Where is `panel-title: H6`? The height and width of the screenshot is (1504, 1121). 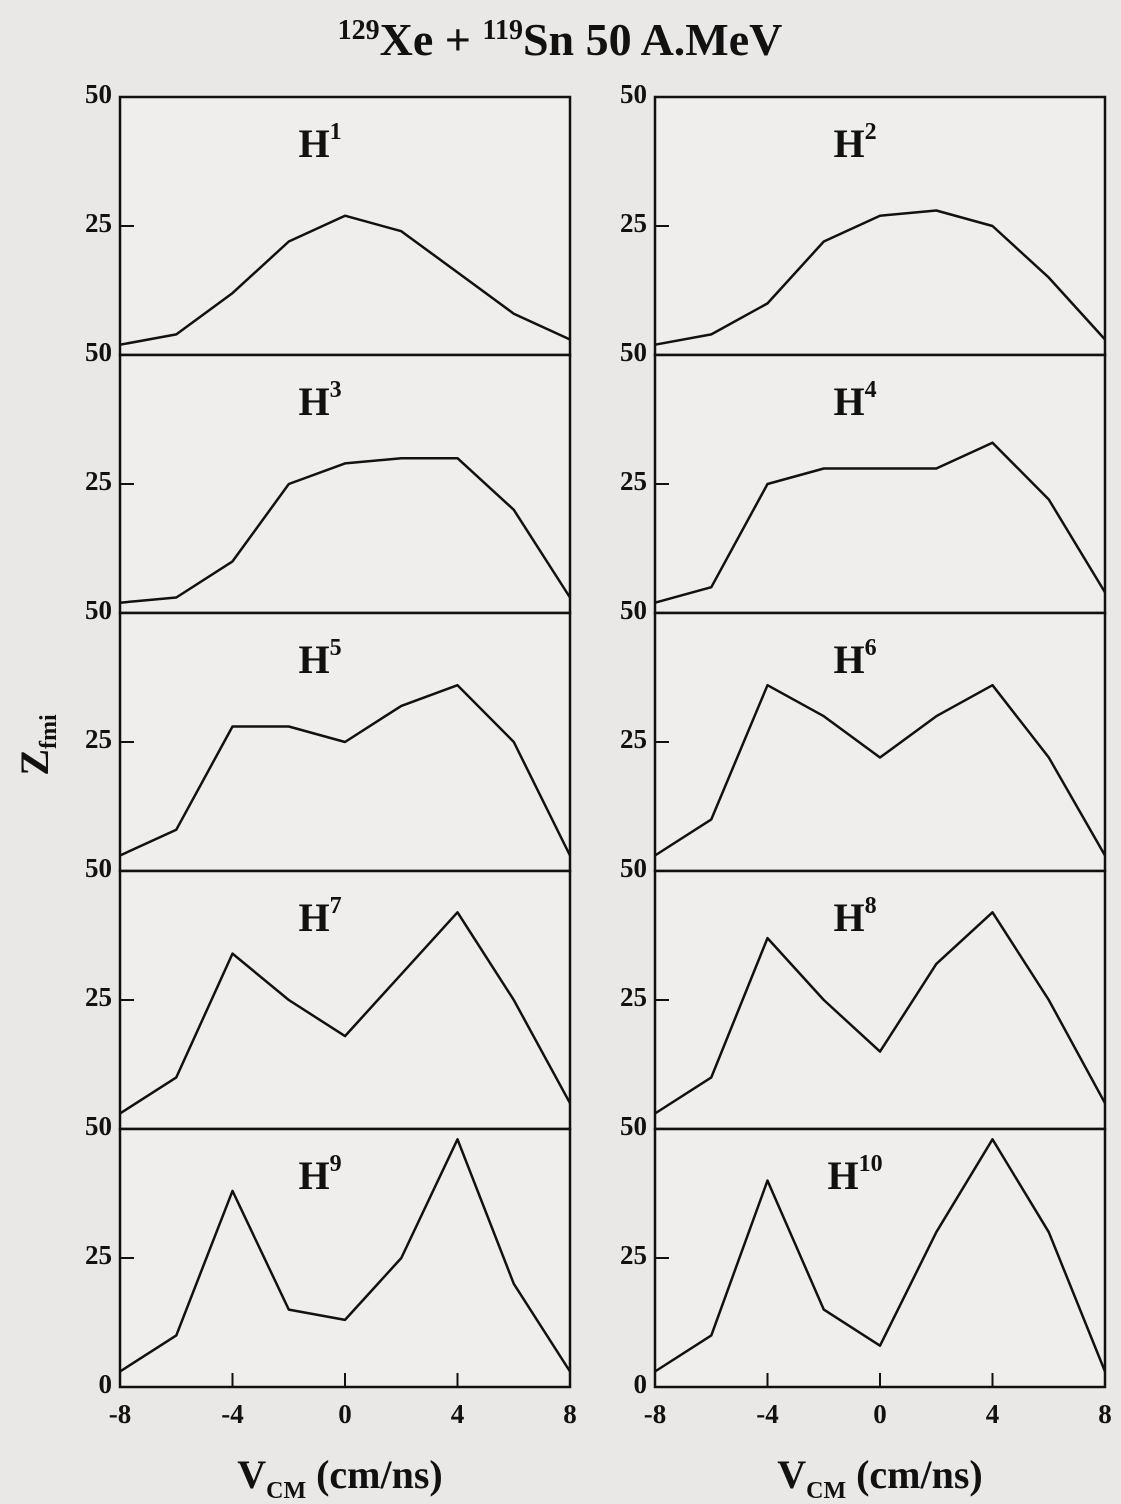
panel-title: H6 is located at coordinates (854, 658).